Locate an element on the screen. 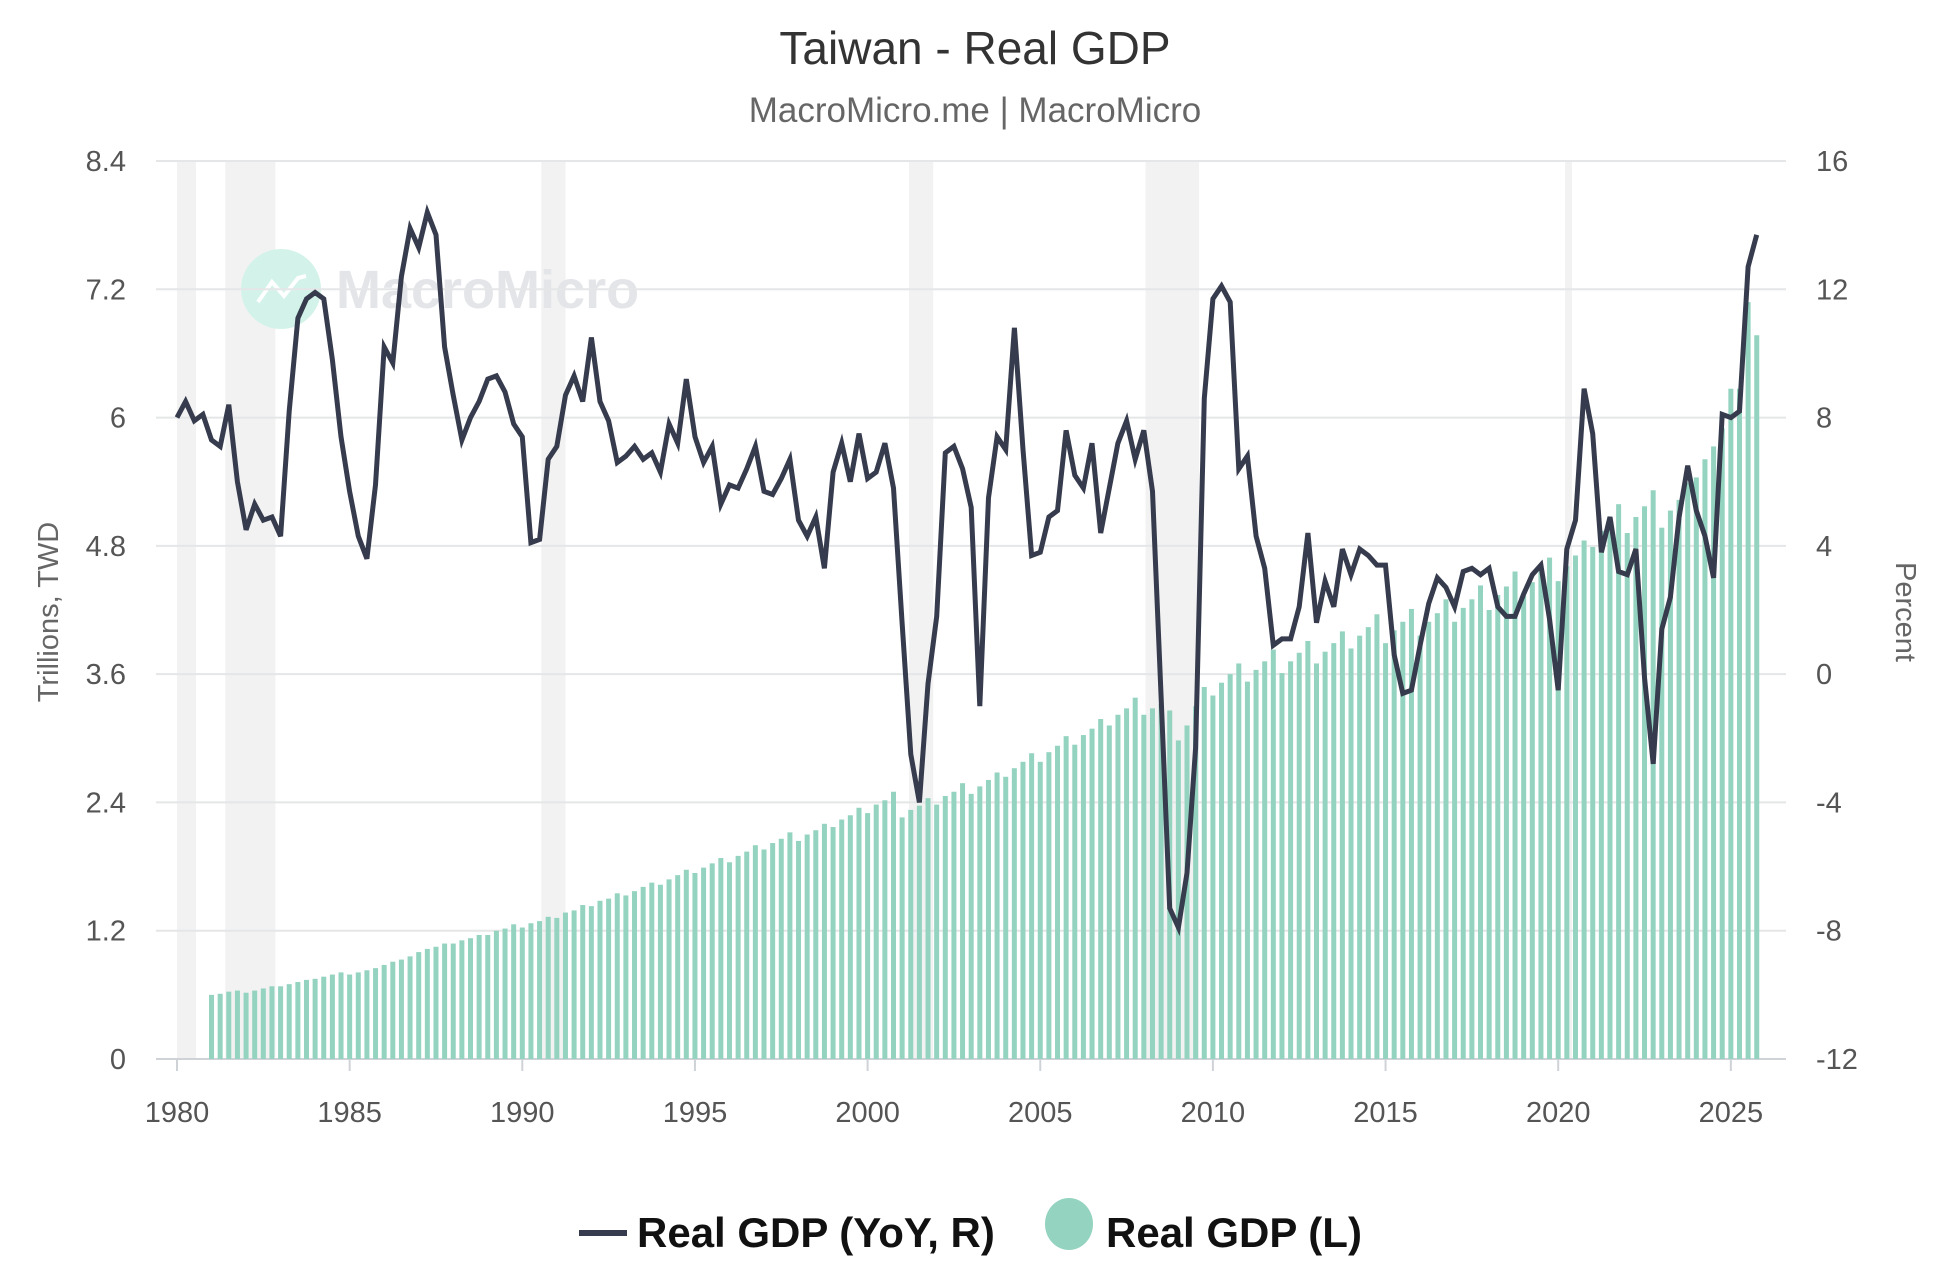 This screenshot has height=1270, width=1950. x-axis-tick-label: 2000 is located at coordinates (867, 1113).